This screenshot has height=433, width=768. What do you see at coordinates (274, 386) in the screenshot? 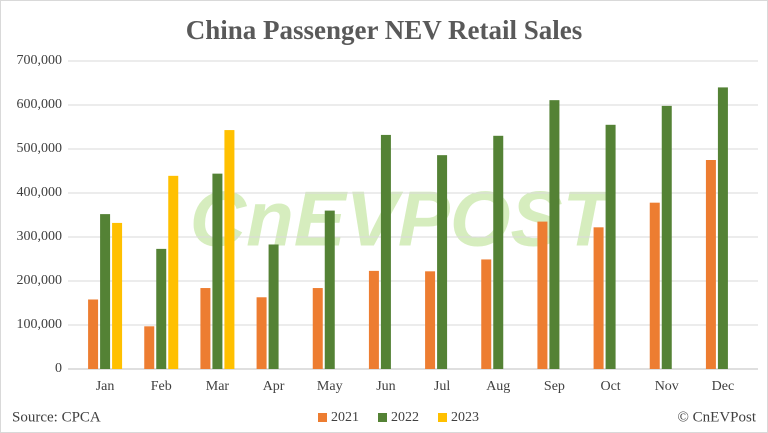
I see `x-tick-label: Apr` at bounding box center [274, 386].